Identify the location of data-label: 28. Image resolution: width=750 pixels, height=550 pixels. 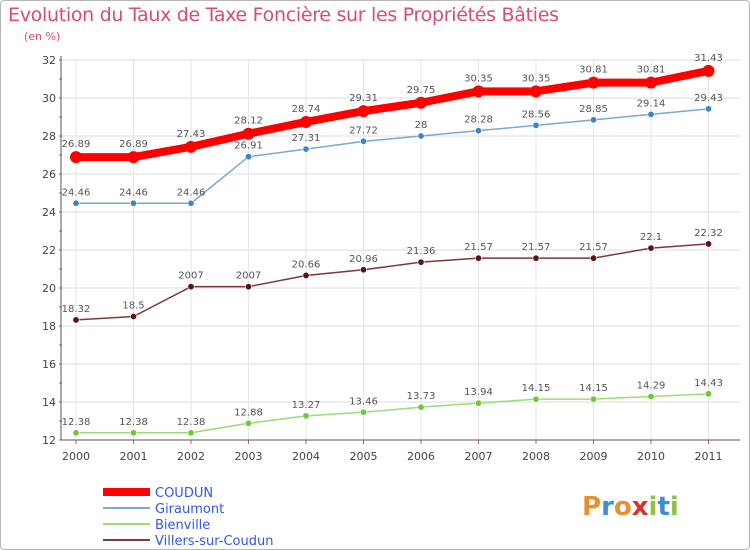
(421, 125).